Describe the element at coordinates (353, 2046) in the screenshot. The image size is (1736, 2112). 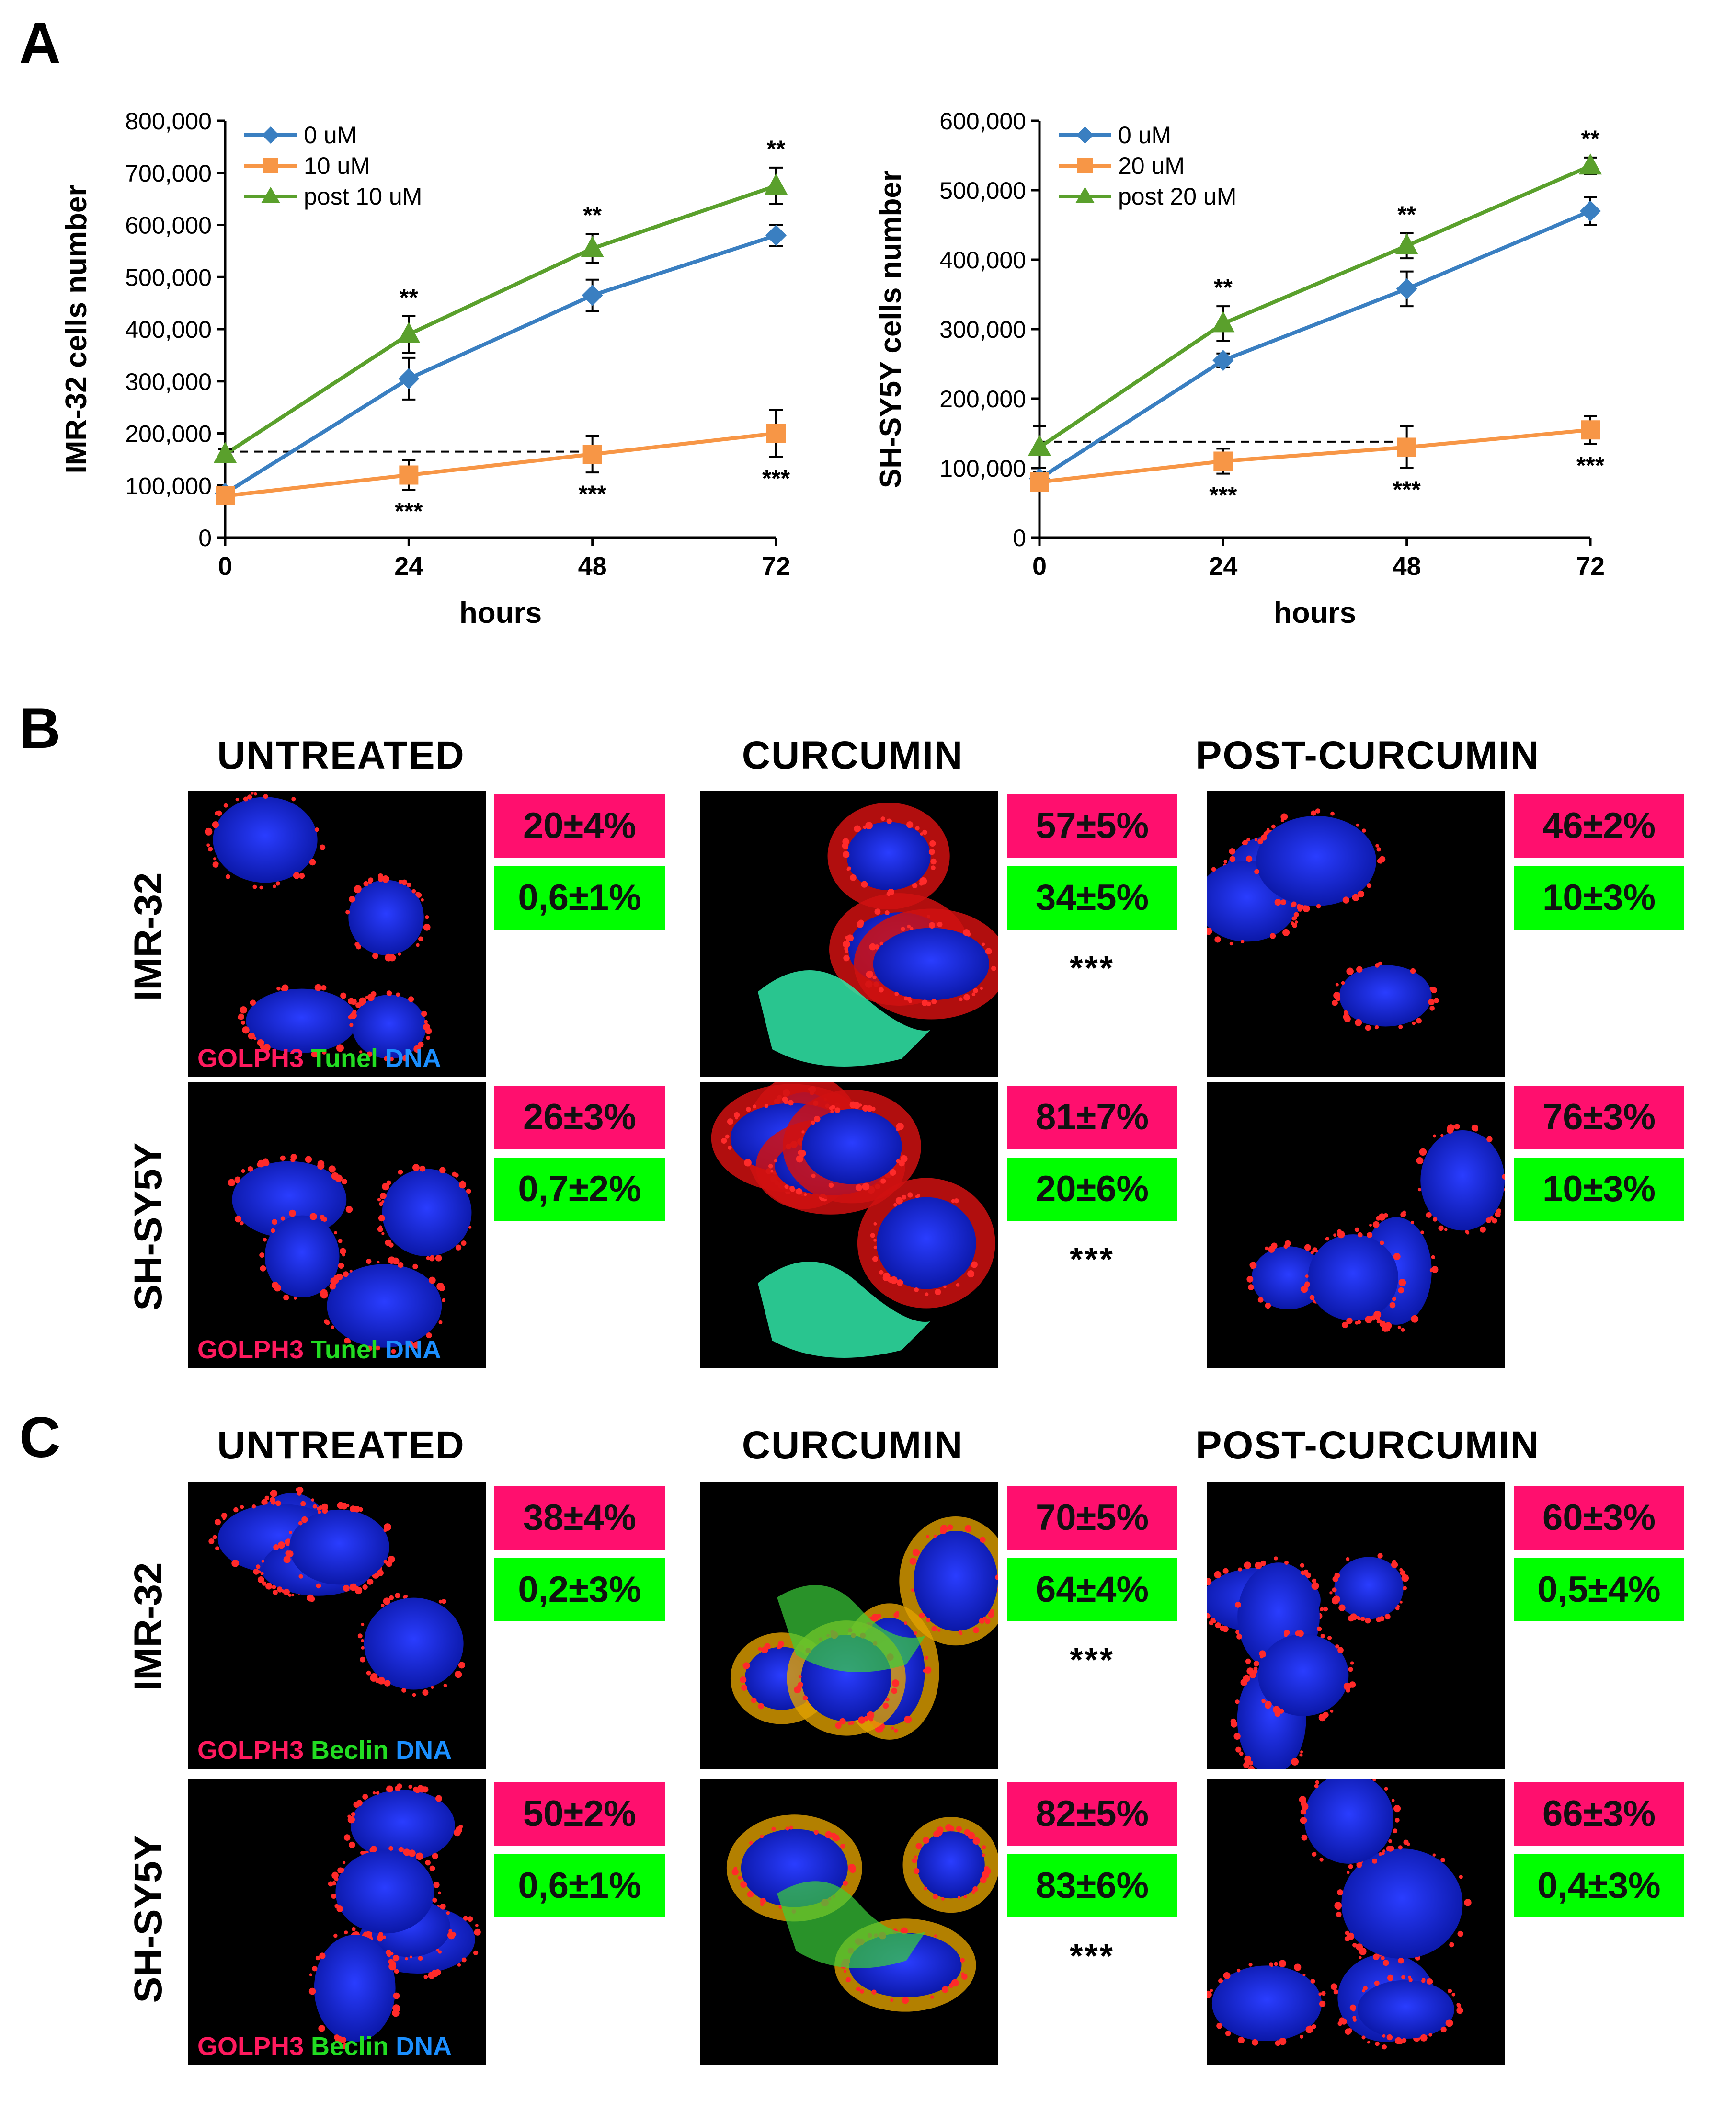
I see `stain-green: Beclin` at that location.